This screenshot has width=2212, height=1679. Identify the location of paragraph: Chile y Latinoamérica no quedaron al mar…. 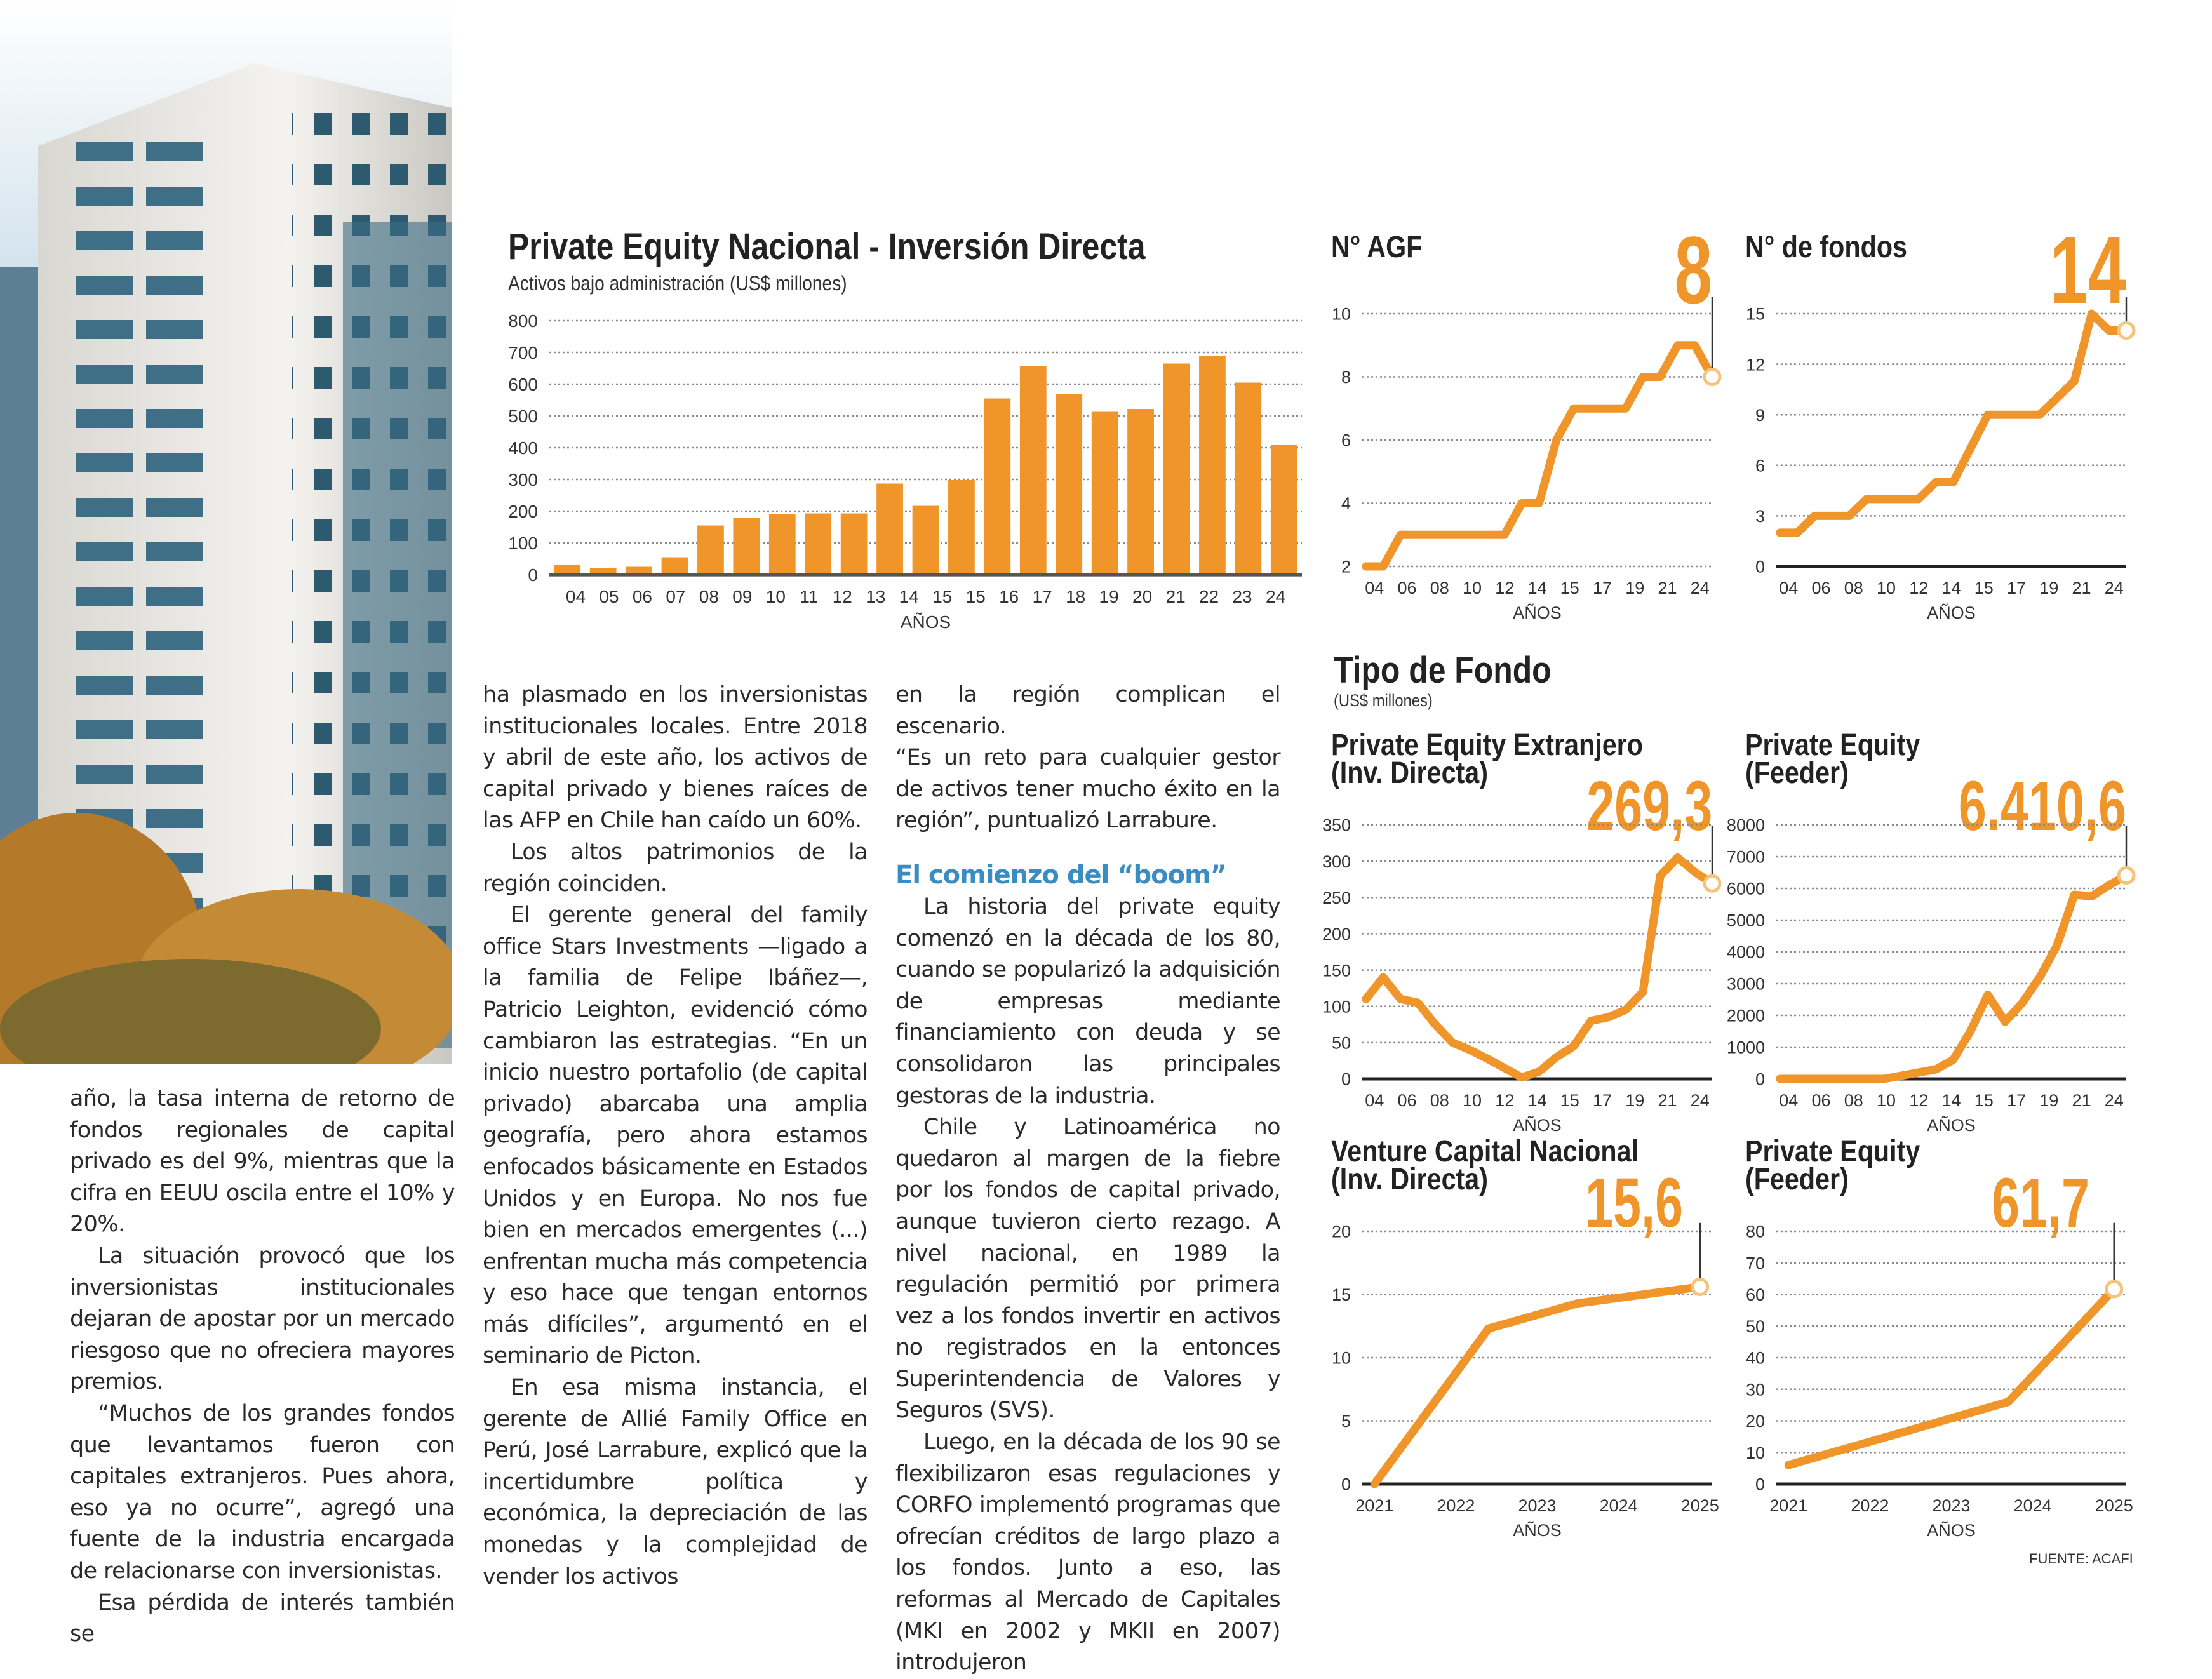
(1088, 1269).